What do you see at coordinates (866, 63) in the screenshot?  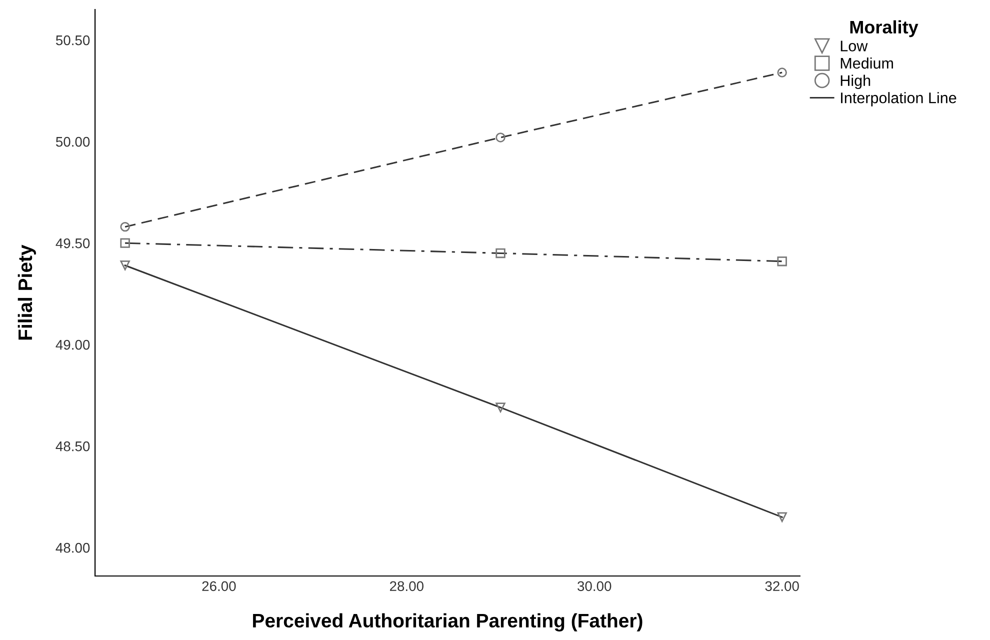 I see `legend-label: Medium` at bounding box center [866, 63].